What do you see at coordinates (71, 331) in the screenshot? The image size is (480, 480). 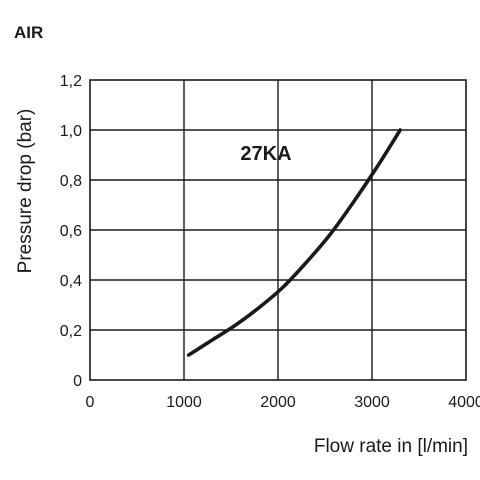 I see `y-tick-label: 0,2` at bounding box center [71, 331].